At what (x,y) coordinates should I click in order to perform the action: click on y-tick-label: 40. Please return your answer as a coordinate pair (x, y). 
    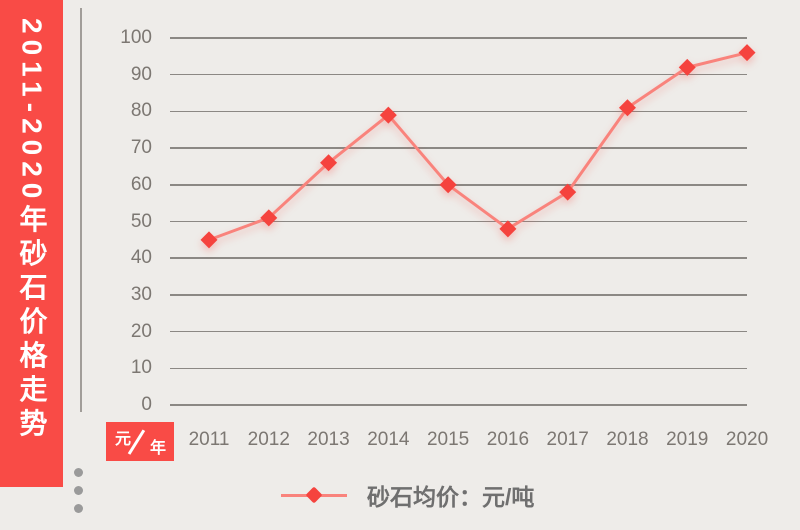
    Looking at the image, I should click on (141, 258).